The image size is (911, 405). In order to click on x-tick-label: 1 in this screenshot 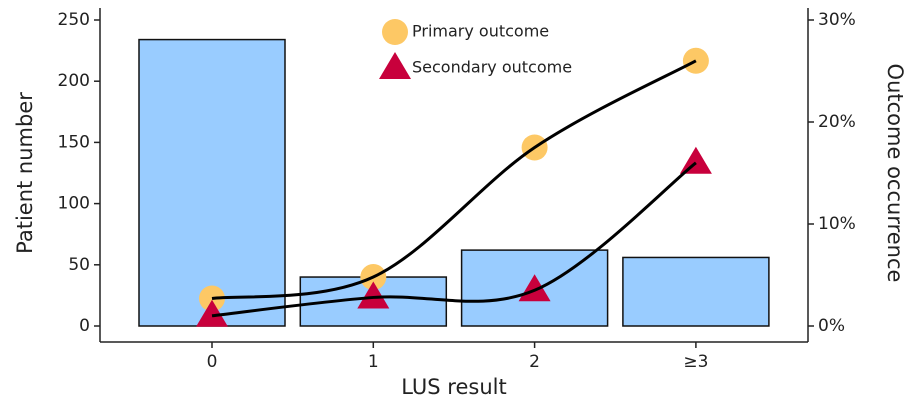, I will do `click(373, 362)`.